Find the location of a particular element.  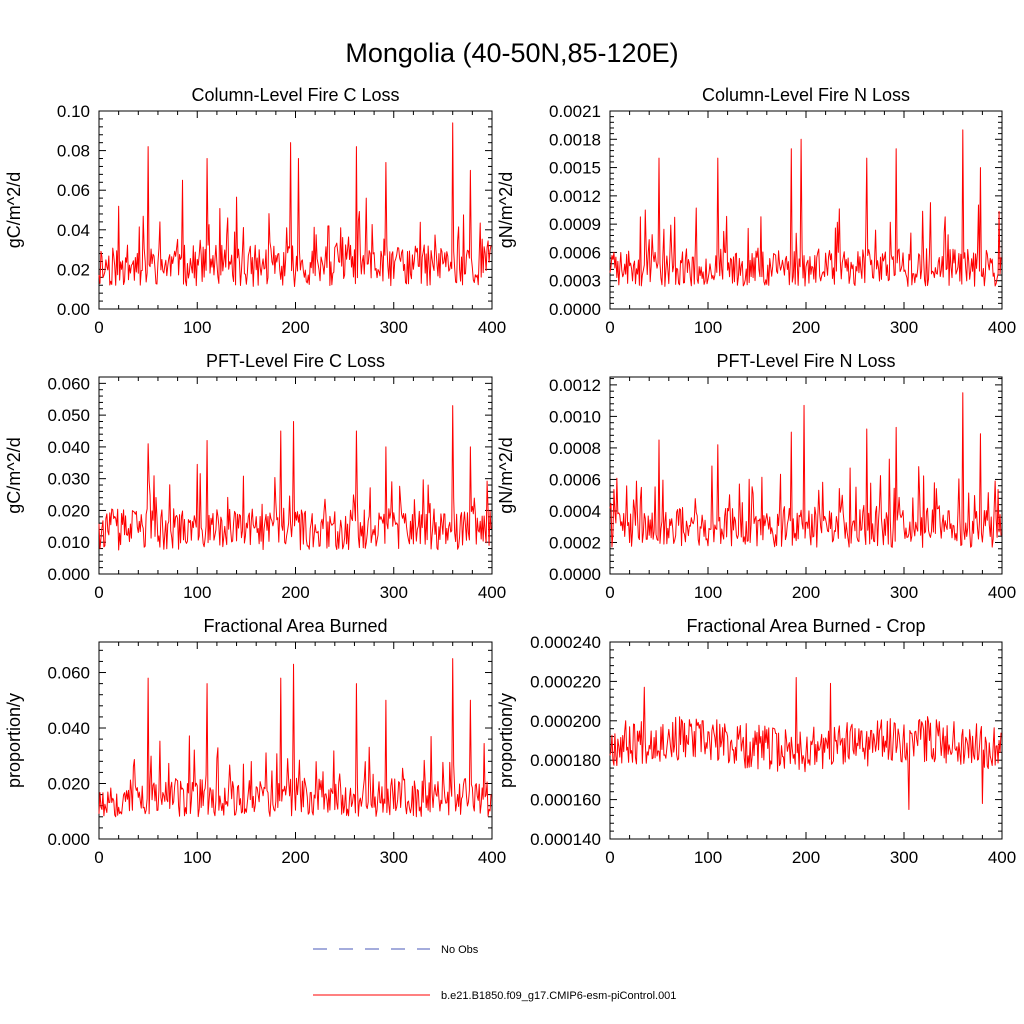

y-tick-label: 0.000240 is located at coordinates (565, 642).